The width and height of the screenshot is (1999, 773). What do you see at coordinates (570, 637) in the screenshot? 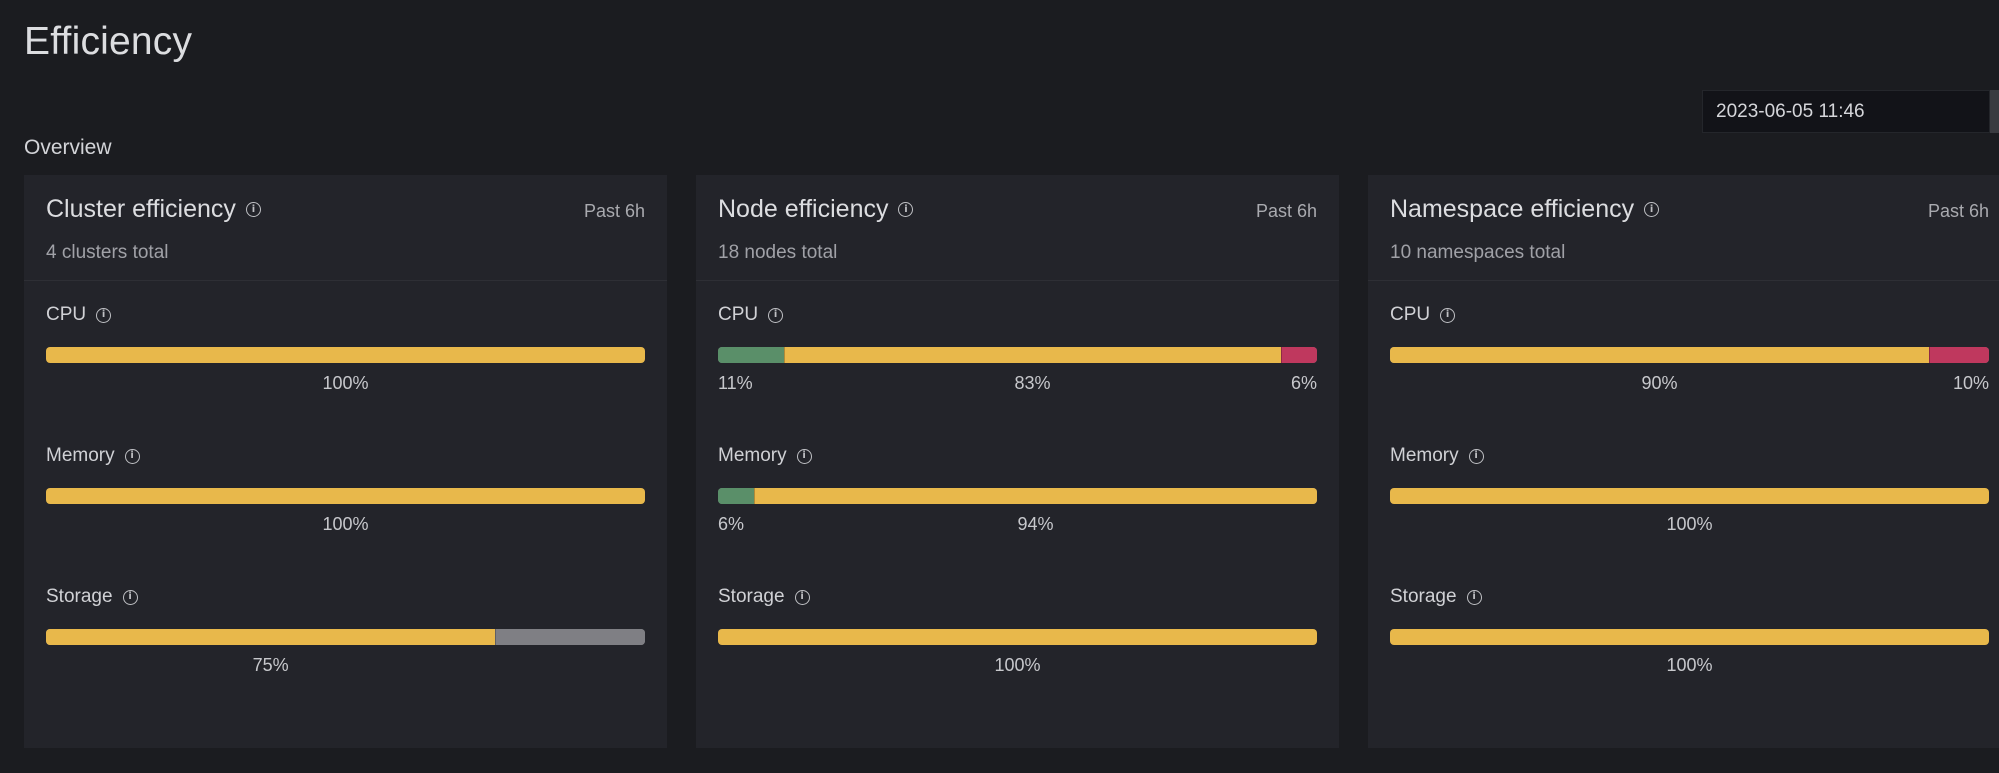
I see `bar-segment-grey` at bounding box center [570, 637].